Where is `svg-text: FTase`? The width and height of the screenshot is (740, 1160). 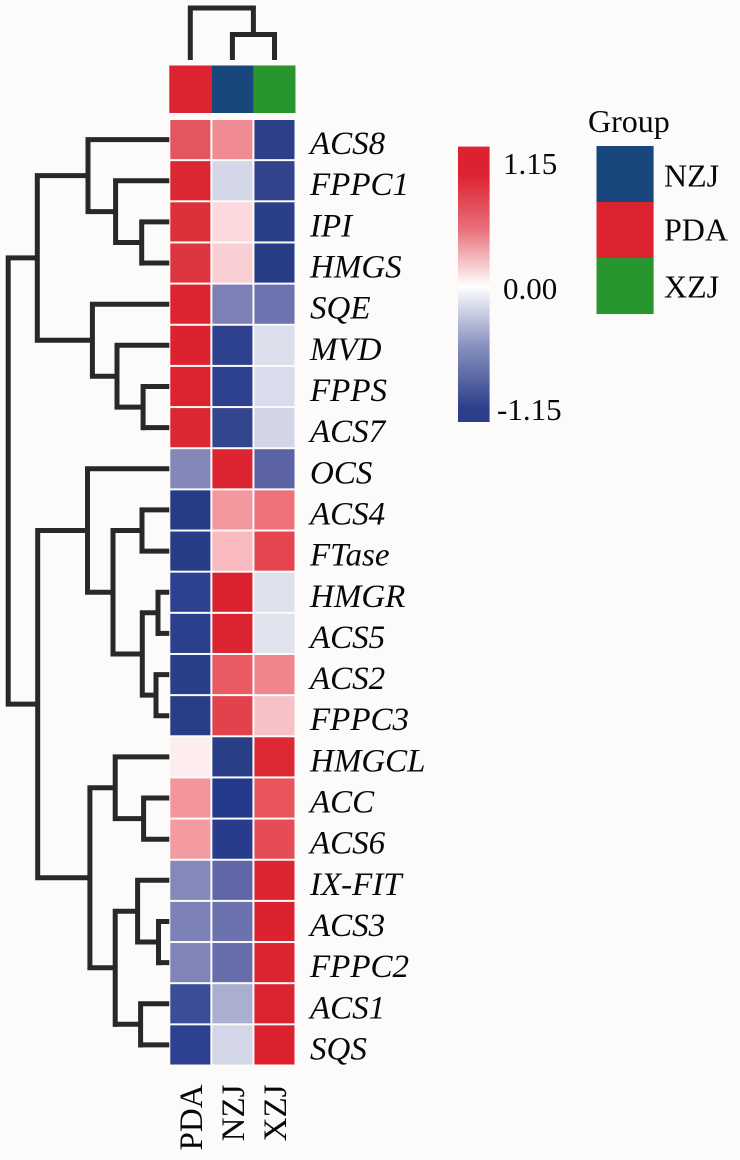
svg-text: FTase is located at coordinates (349, 556).